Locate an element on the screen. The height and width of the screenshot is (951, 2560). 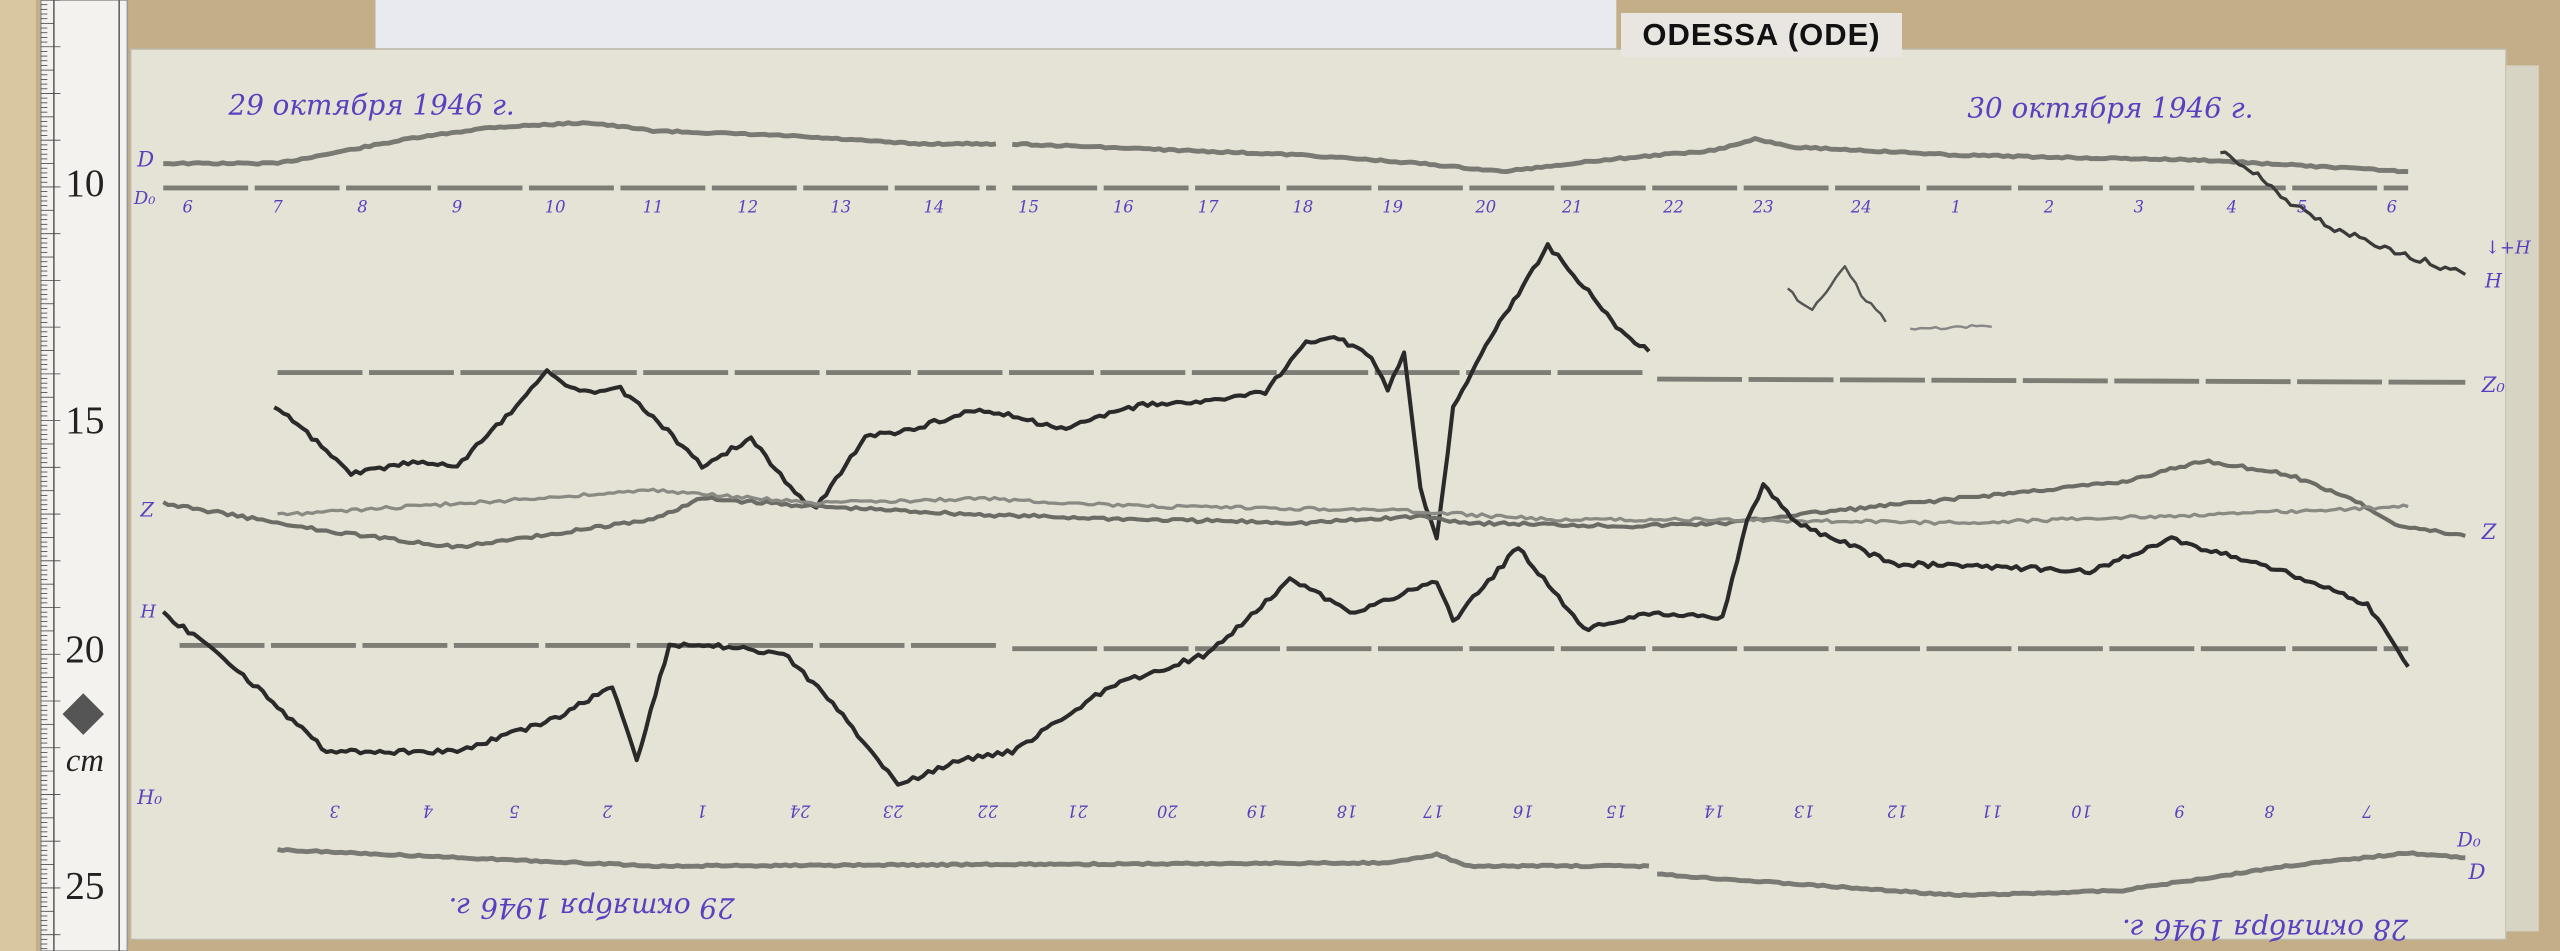
label-z-left: Z is located at coordinates (146, 509).